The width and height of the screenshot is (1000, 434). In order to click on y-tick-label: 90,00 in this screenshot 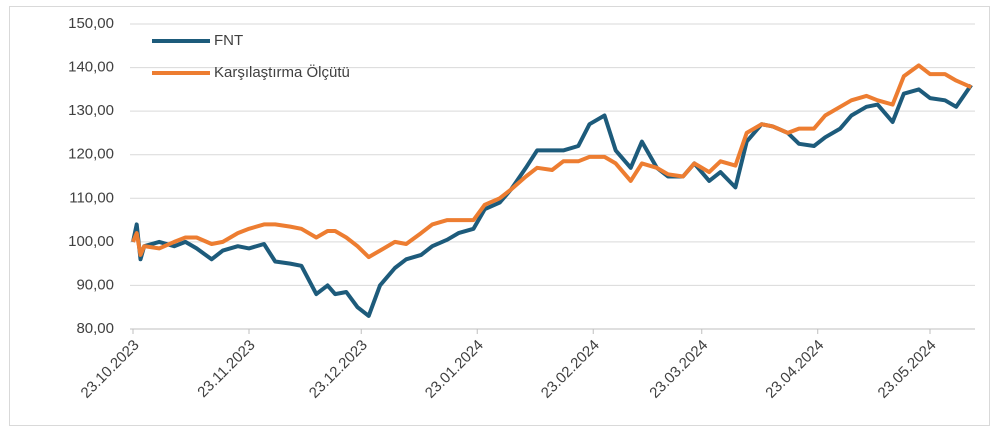, I will do `click(95, 284)`.